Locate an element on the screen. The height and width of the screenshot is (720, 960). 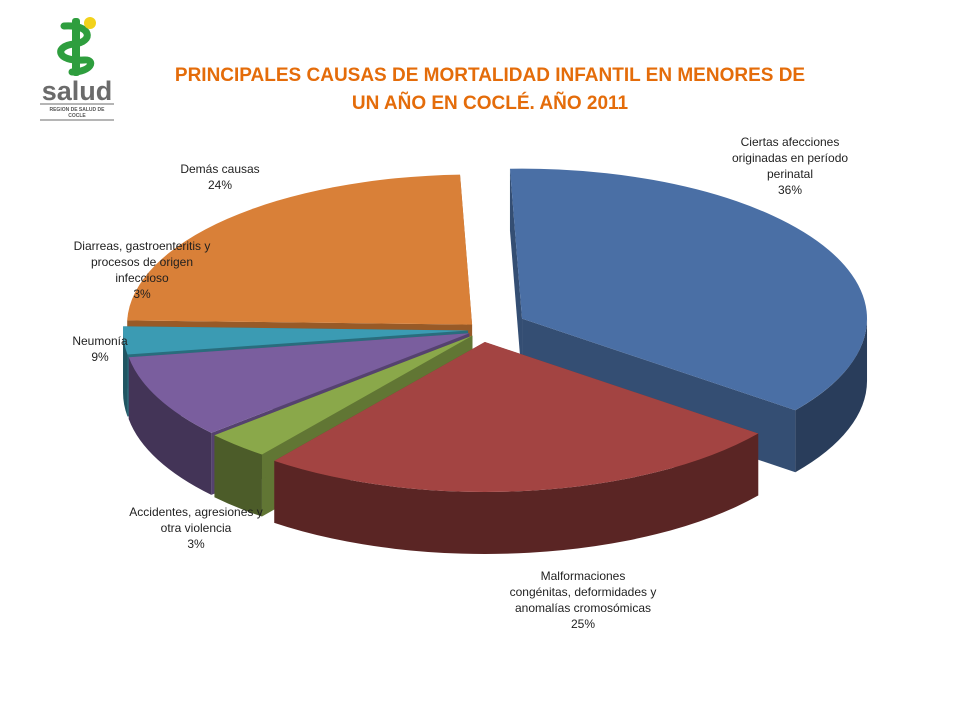
slice-neumonia-top is located at coordinates (299, 383).